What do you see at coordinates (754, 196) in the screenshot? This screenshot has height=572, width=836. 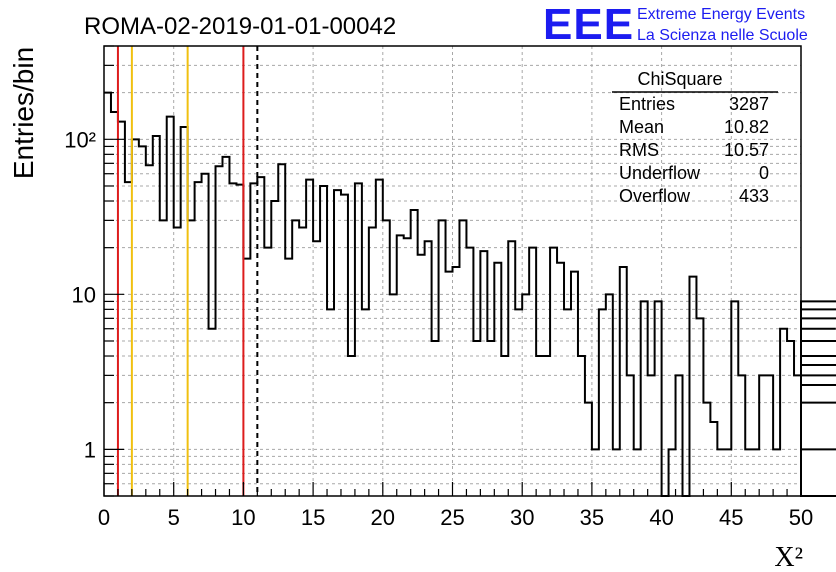 I see `stats-value: 433` at bounding box center [754, 196].